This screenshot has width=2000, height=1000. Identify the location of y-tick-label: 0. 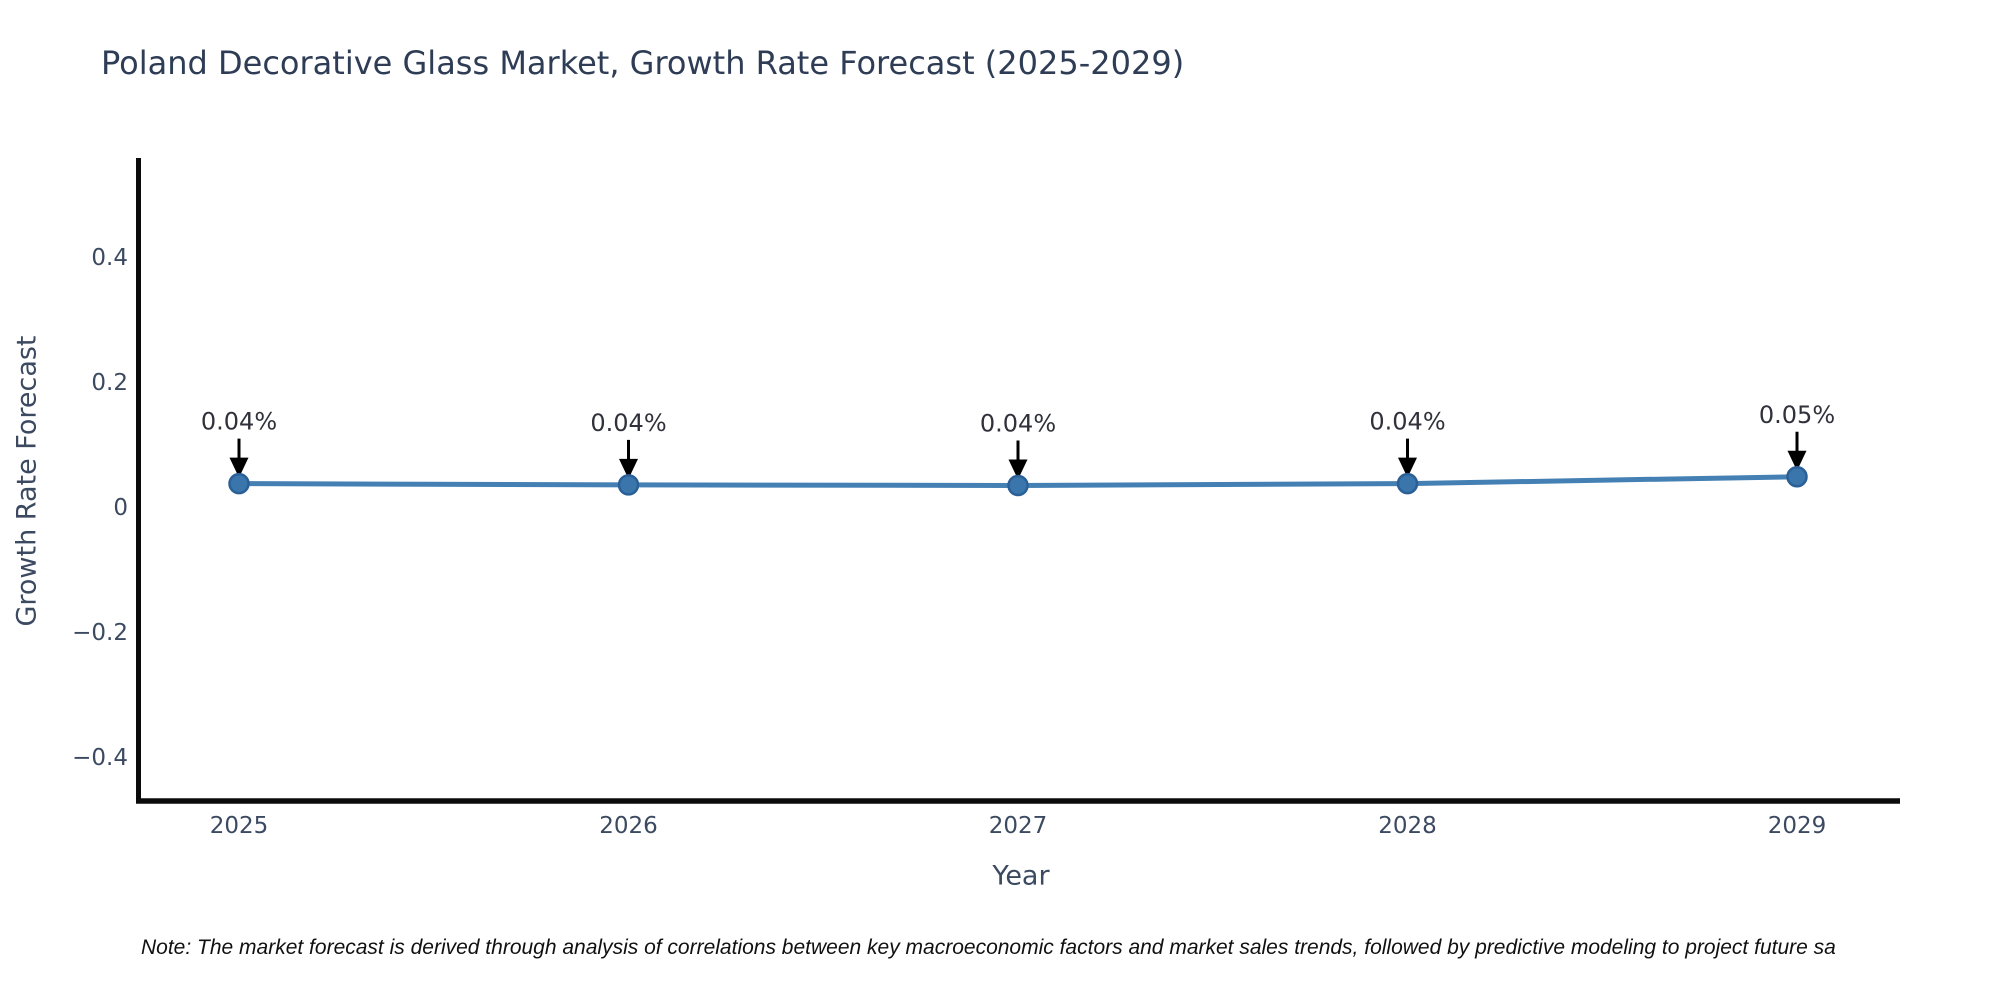
(120, 508).